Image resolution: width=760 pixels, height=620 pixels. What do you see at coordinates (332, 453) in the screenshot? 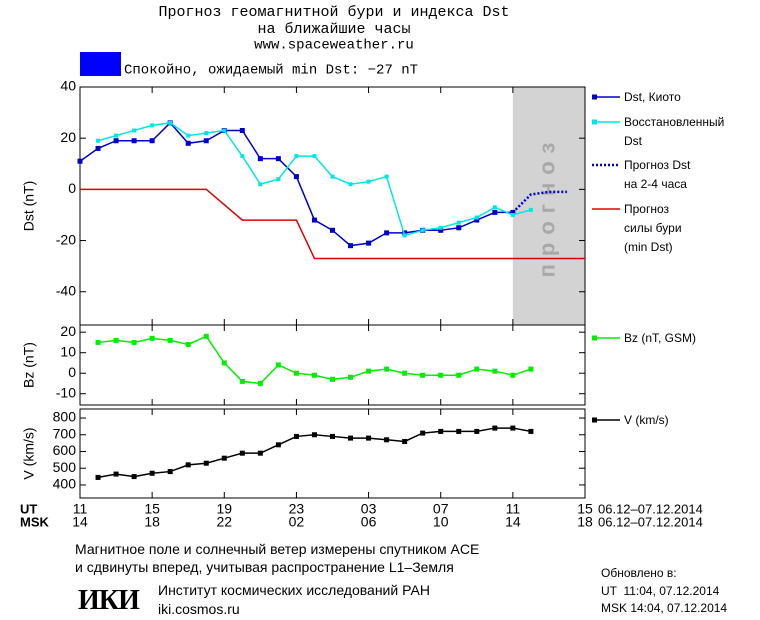
I see `plot-frame` at bounding box center [332, 453].